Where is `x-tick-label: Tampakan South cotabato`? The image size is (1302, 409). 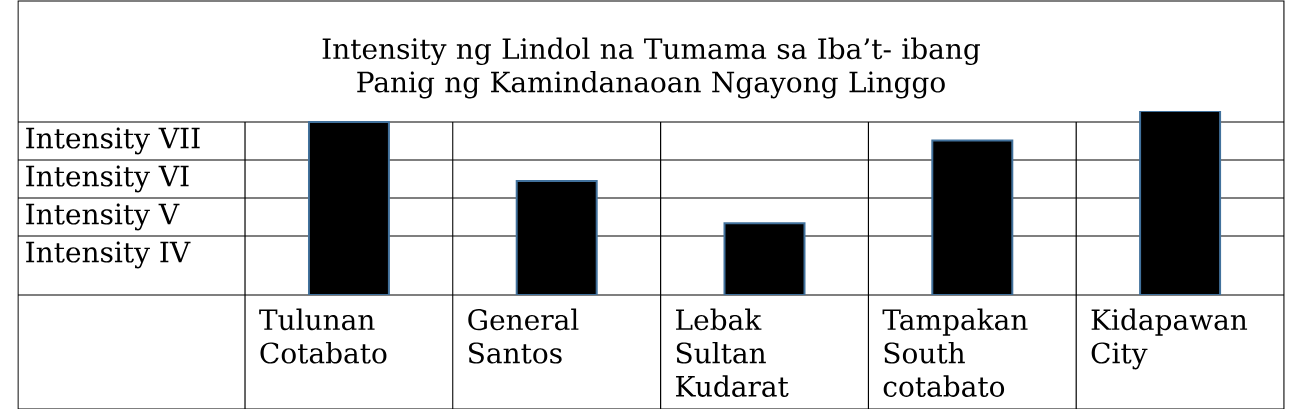
x-tick-label: Tampakan South cotabato is located at coordinates (955, 352).